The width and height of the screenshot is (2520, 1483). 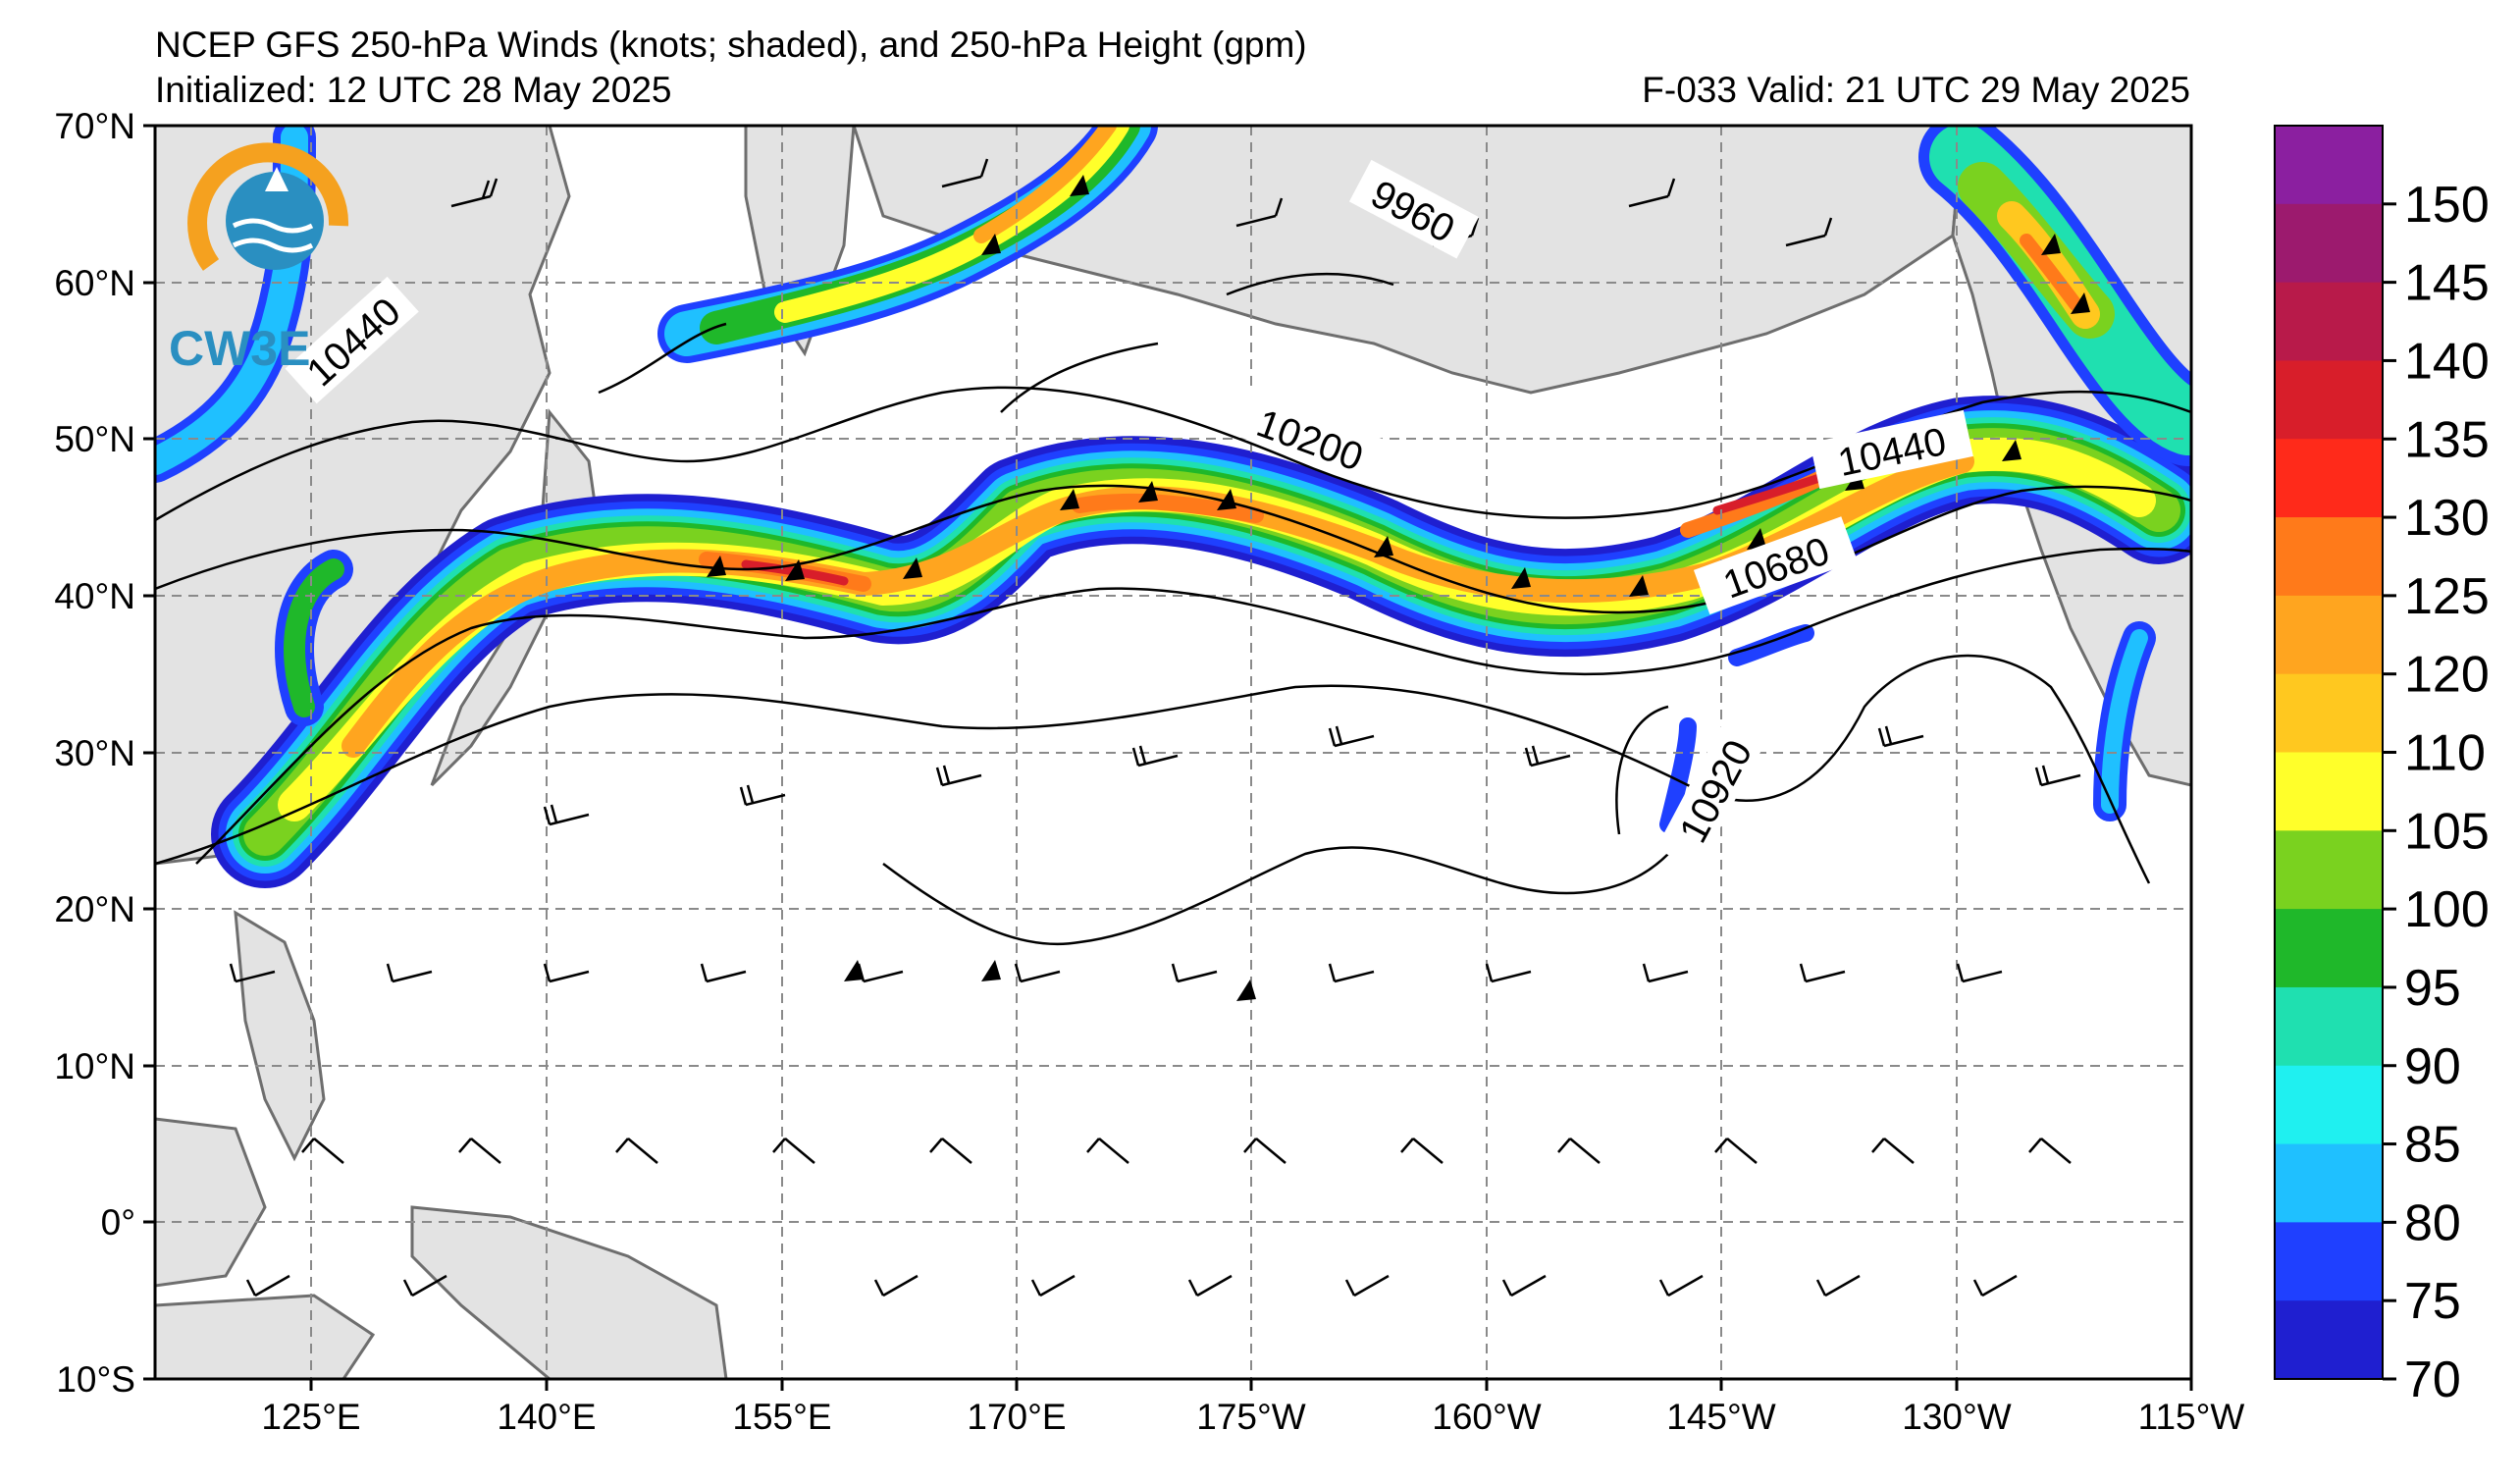 I want to click on colorbar-label: 75, so click(x=2432, y=1302).